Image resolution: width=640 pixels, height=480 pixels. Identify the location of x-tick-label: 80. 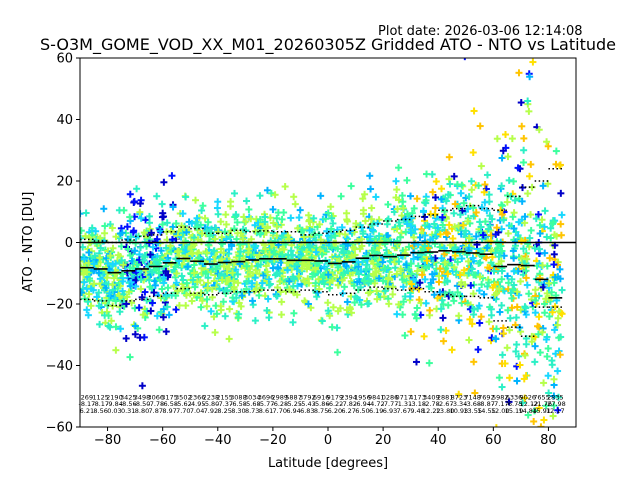
(548, 440).